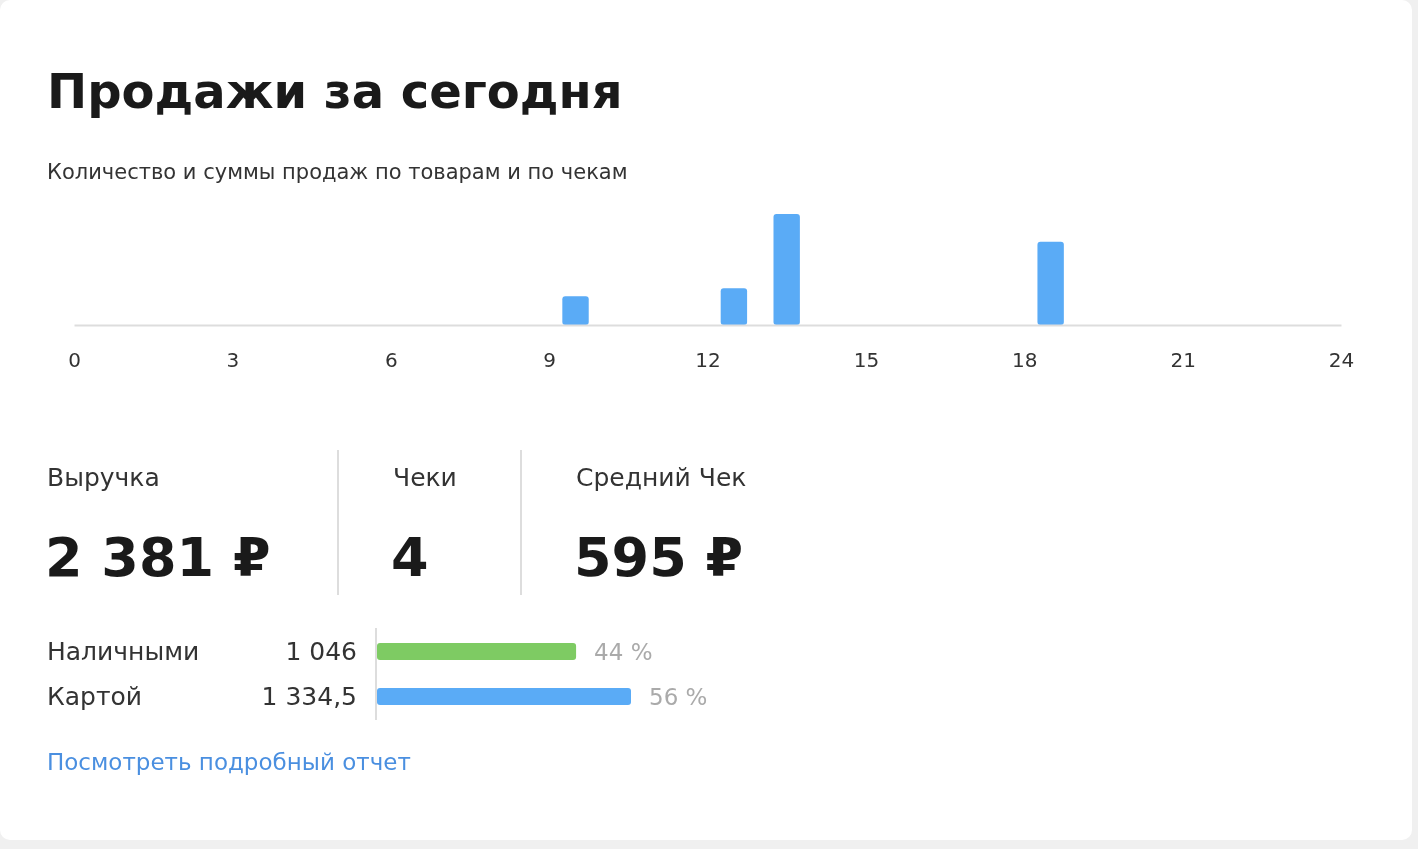 The width and height of the screenshot is (1418, 849). I want to click on x-tick-label: 18, so click(1025, 360).